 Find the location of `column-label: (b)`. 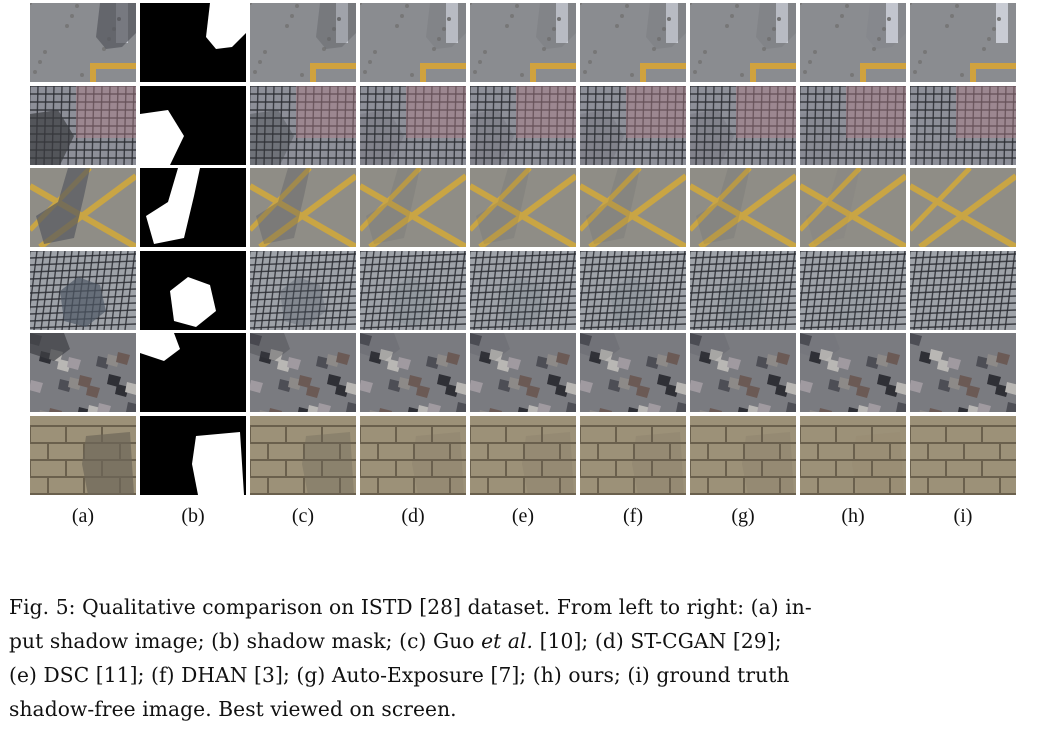

column-label: (b) is located at coordinates (193, 516).